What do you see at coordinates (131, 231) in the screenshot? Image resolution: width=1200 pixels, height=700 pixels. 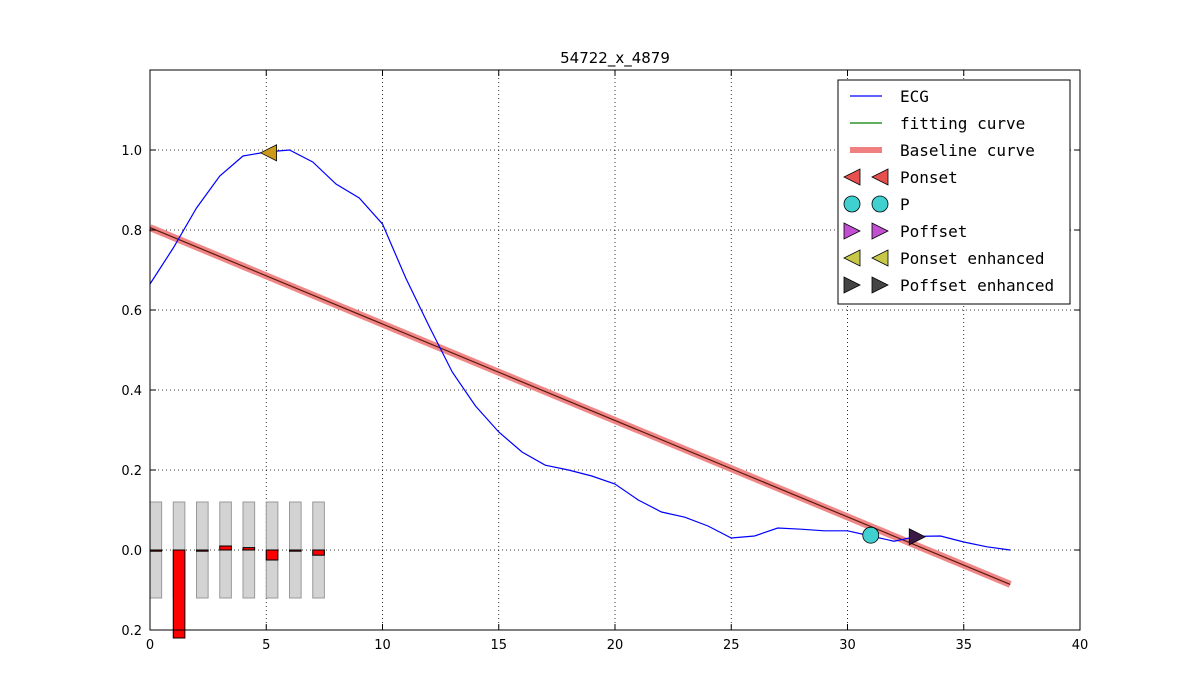 I see `y-tick-label: 0.8` at bounding box center [131, 231].